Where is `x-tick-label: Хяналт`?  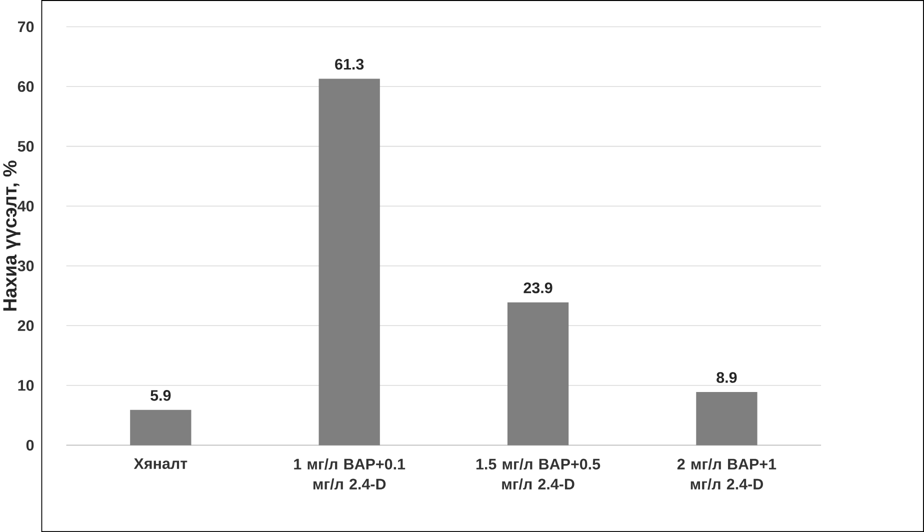
x-tick-label: Хяналт is located at coordinates (161, 463).